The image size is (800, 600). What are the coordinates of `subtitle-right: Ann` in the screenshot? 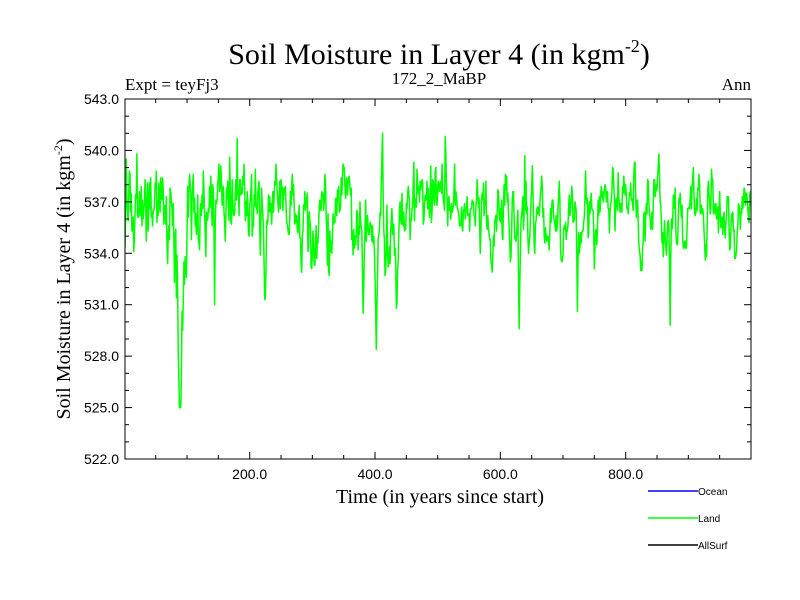 It's located at (737, 84).